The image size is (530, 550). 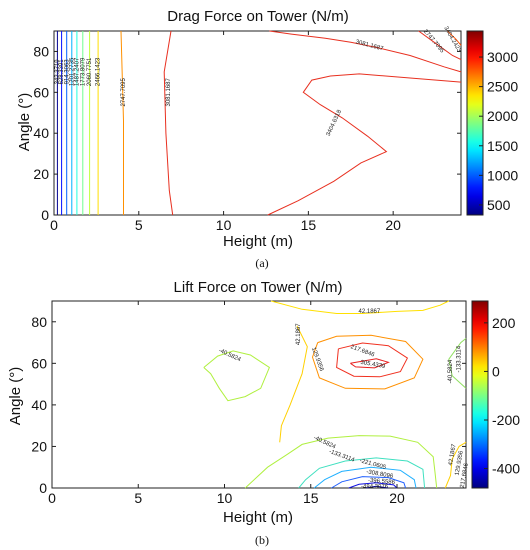 I want to click on colorbar-tick-label: -400, so click(x=506, y=469).